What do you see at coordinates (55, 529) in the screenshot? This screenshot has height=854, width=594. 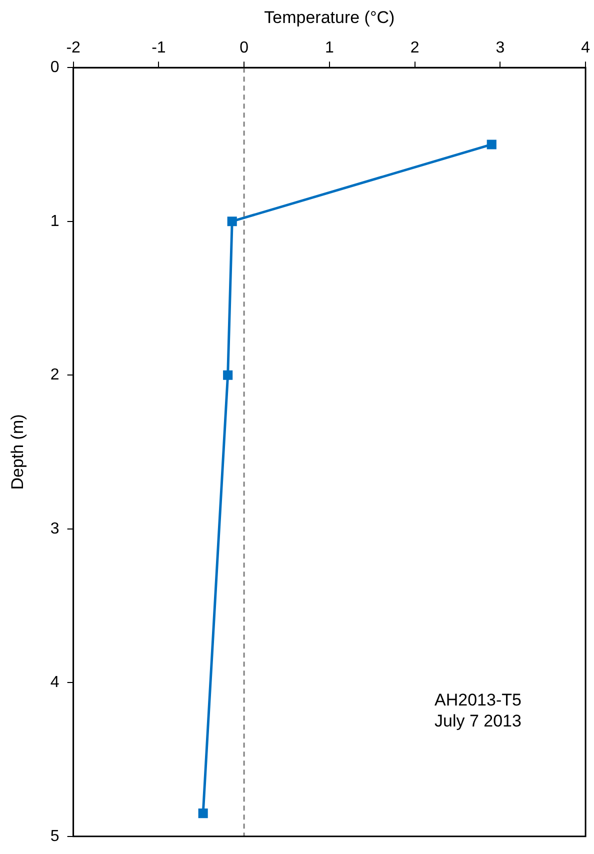 I see `y-tick-label: 3` at bounding box center [55, 529].